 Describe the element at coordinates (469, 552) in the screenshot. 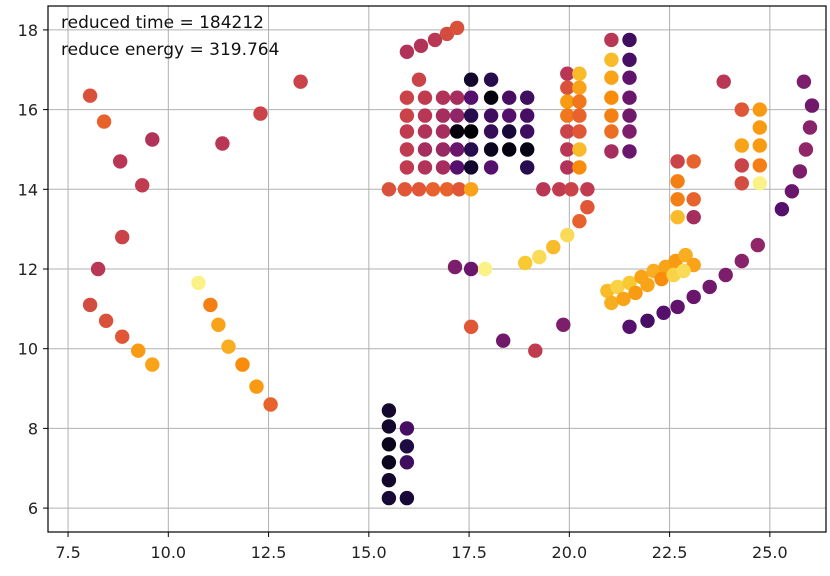

I see `x-tick-label: 17.5` at that location.